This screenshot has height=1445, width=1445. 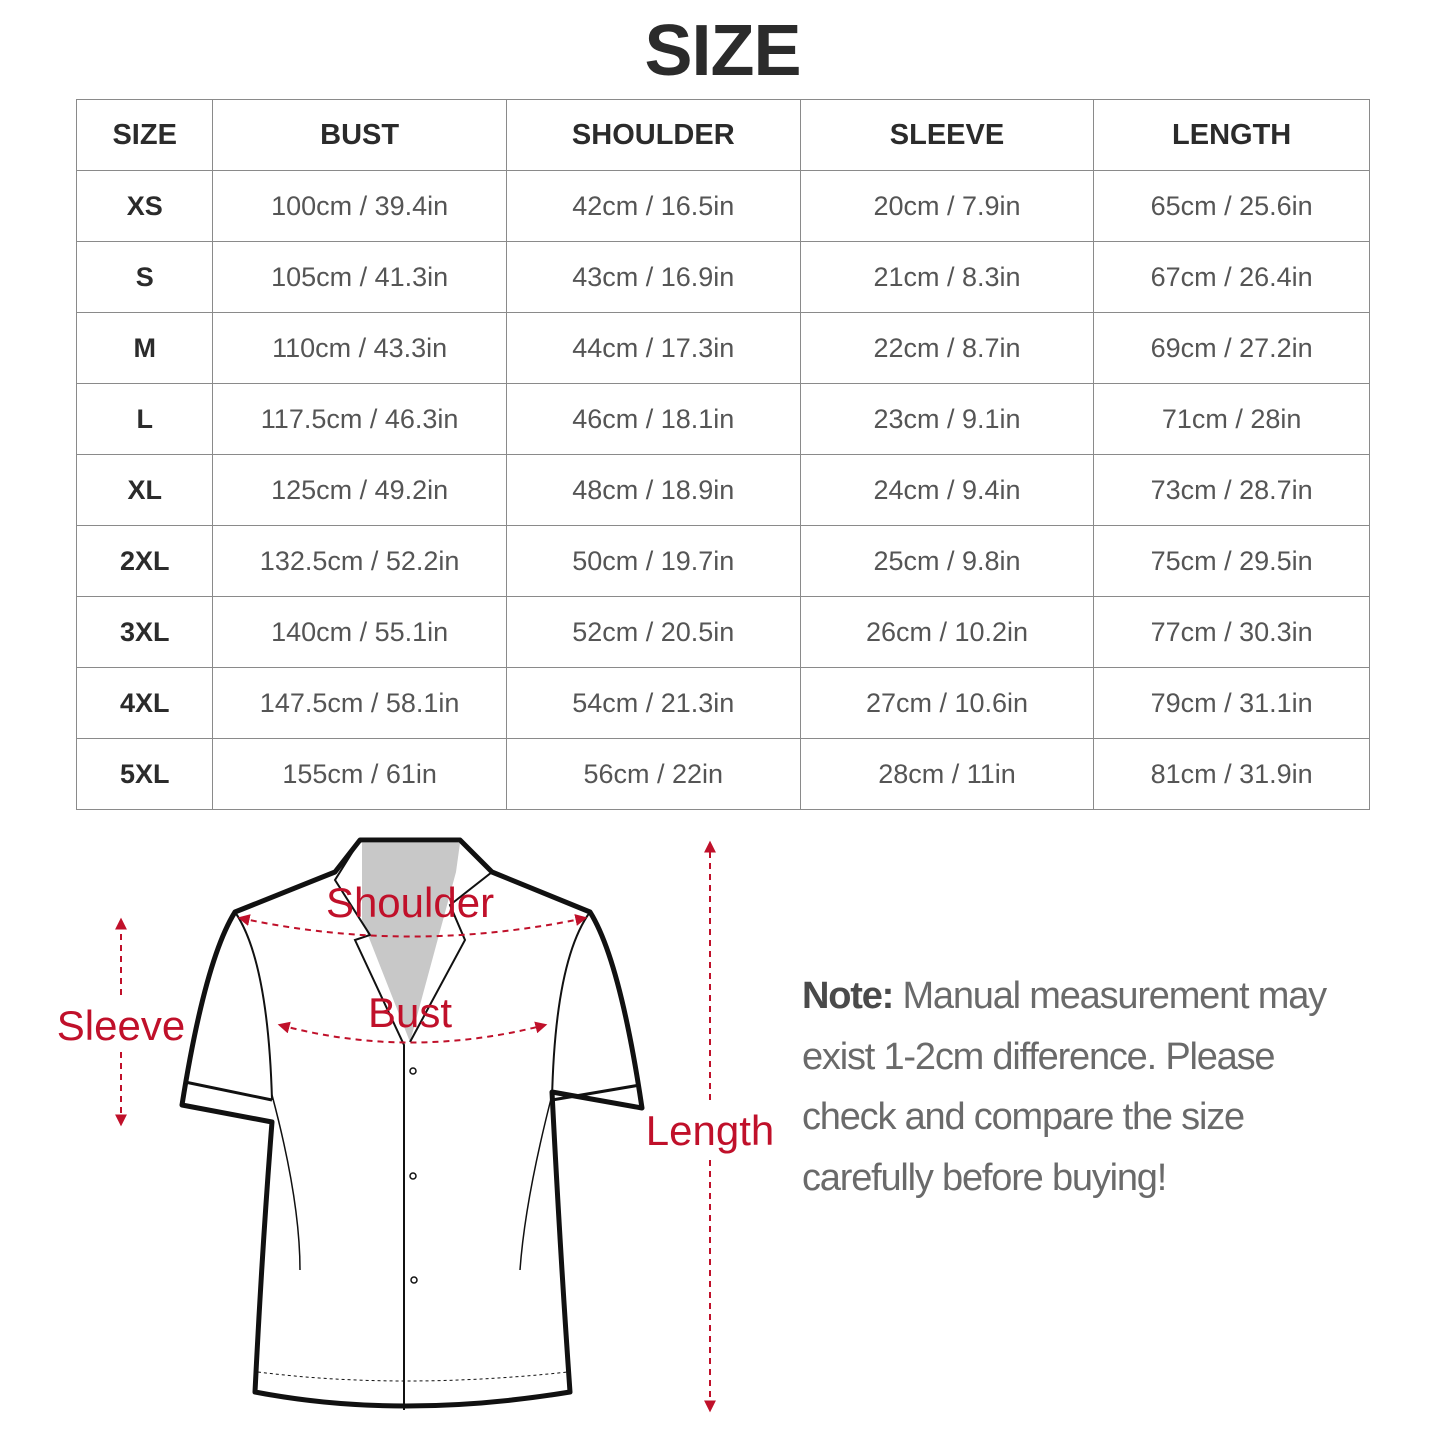 What do you see at coordinates (144, 490) in the screenshot?
I see `size-cell: XL` at bounding box center [144, 490].